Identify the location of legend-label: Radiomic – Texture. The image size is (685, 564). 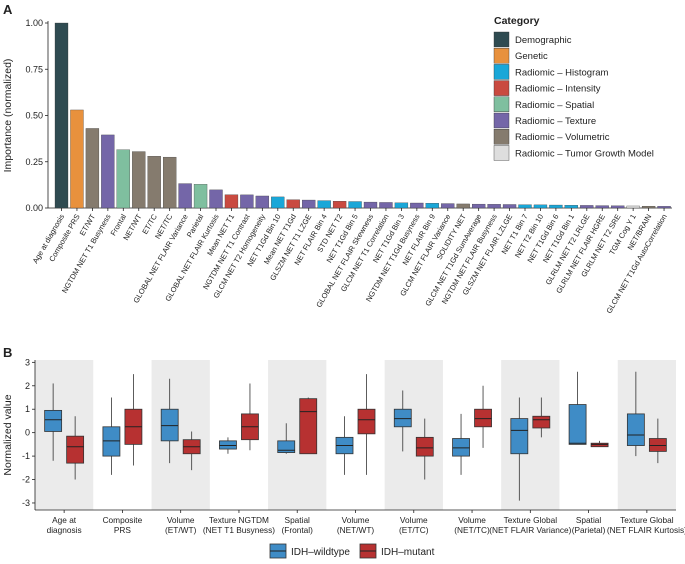
(555, 121).